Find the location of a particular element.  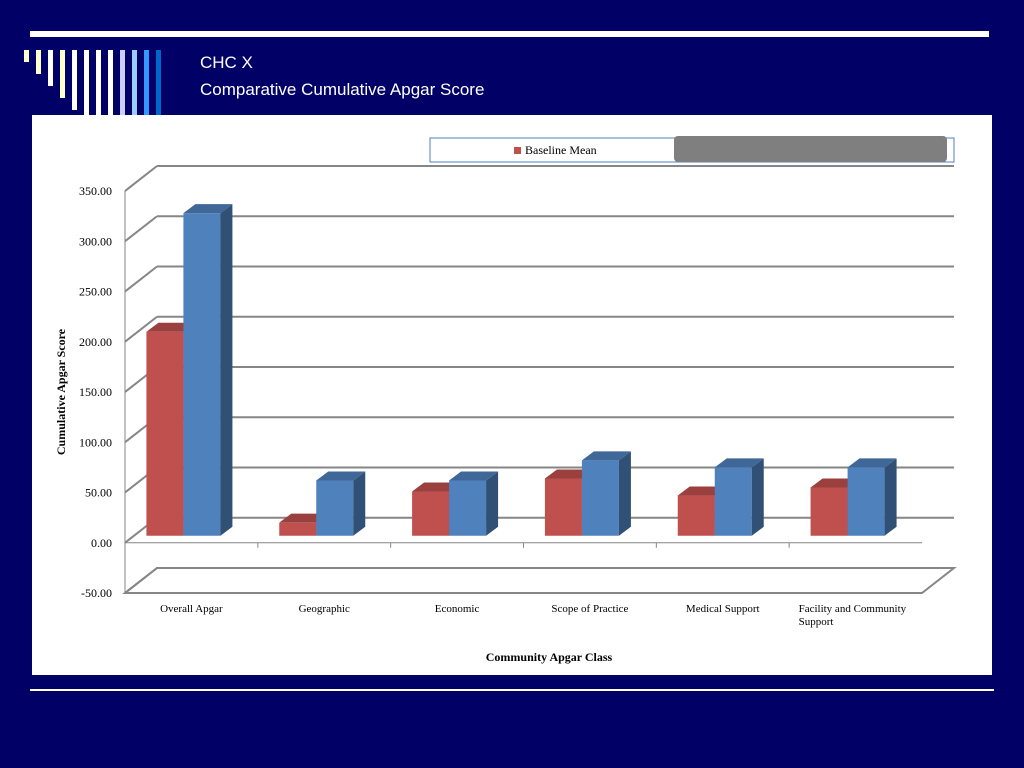

y-tick-label: 150.00 is located at coordinates (95, 392).